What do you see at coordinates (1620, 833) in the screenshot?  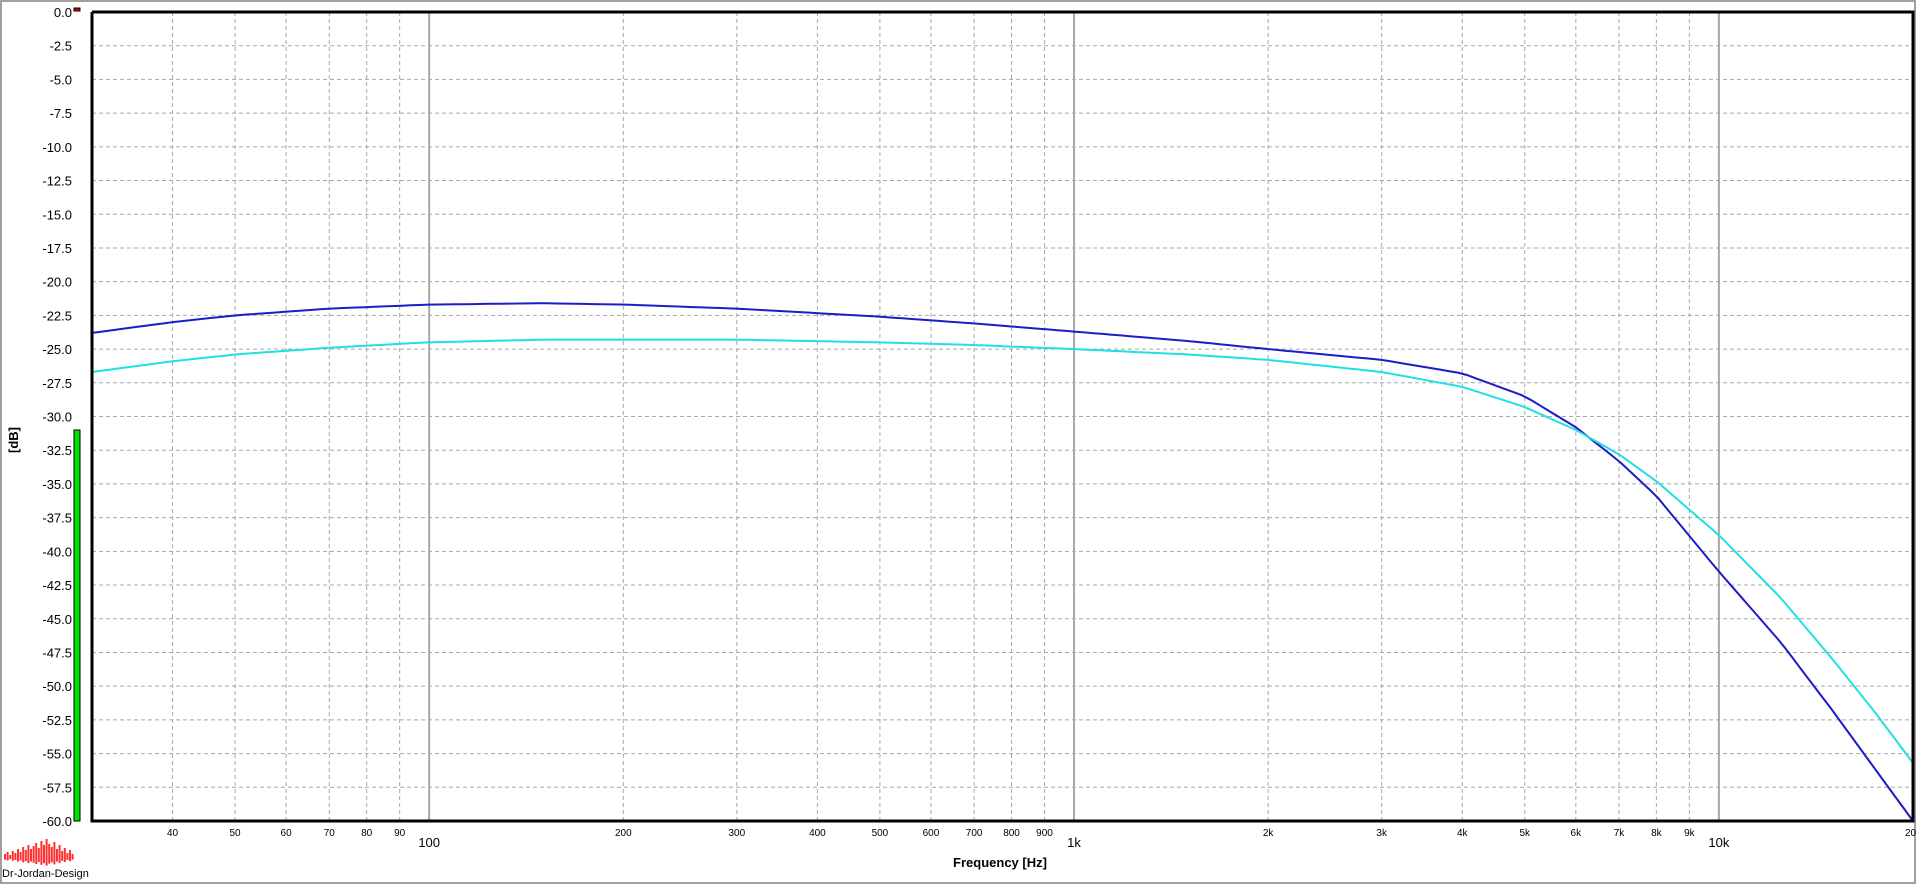 I see `x-tick-label: 7k` at bounding box center [1620, 833].